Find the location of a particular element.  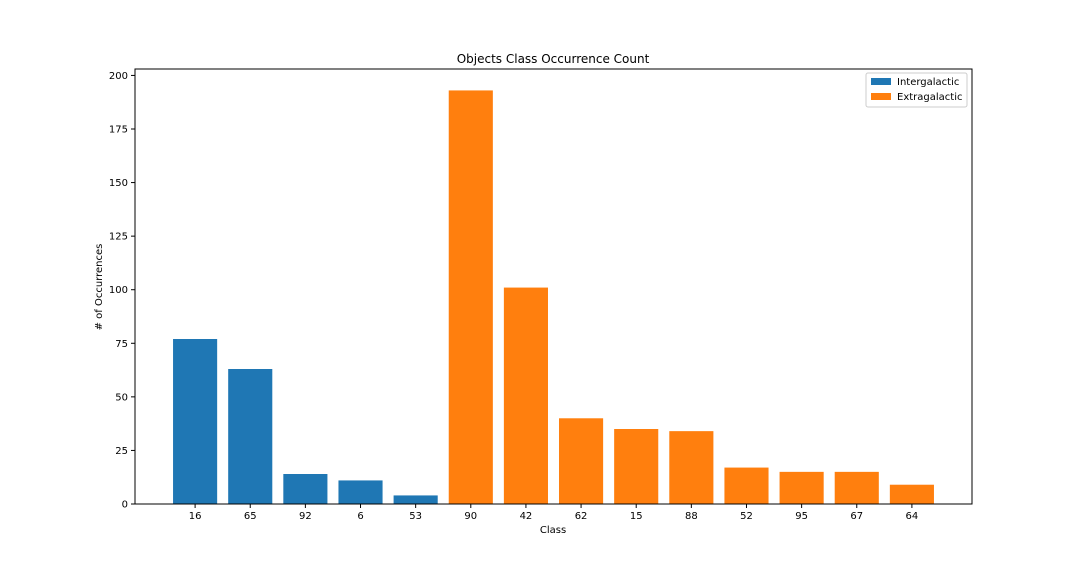

y-tick-label: 125 is located at coordinates (118, 237).